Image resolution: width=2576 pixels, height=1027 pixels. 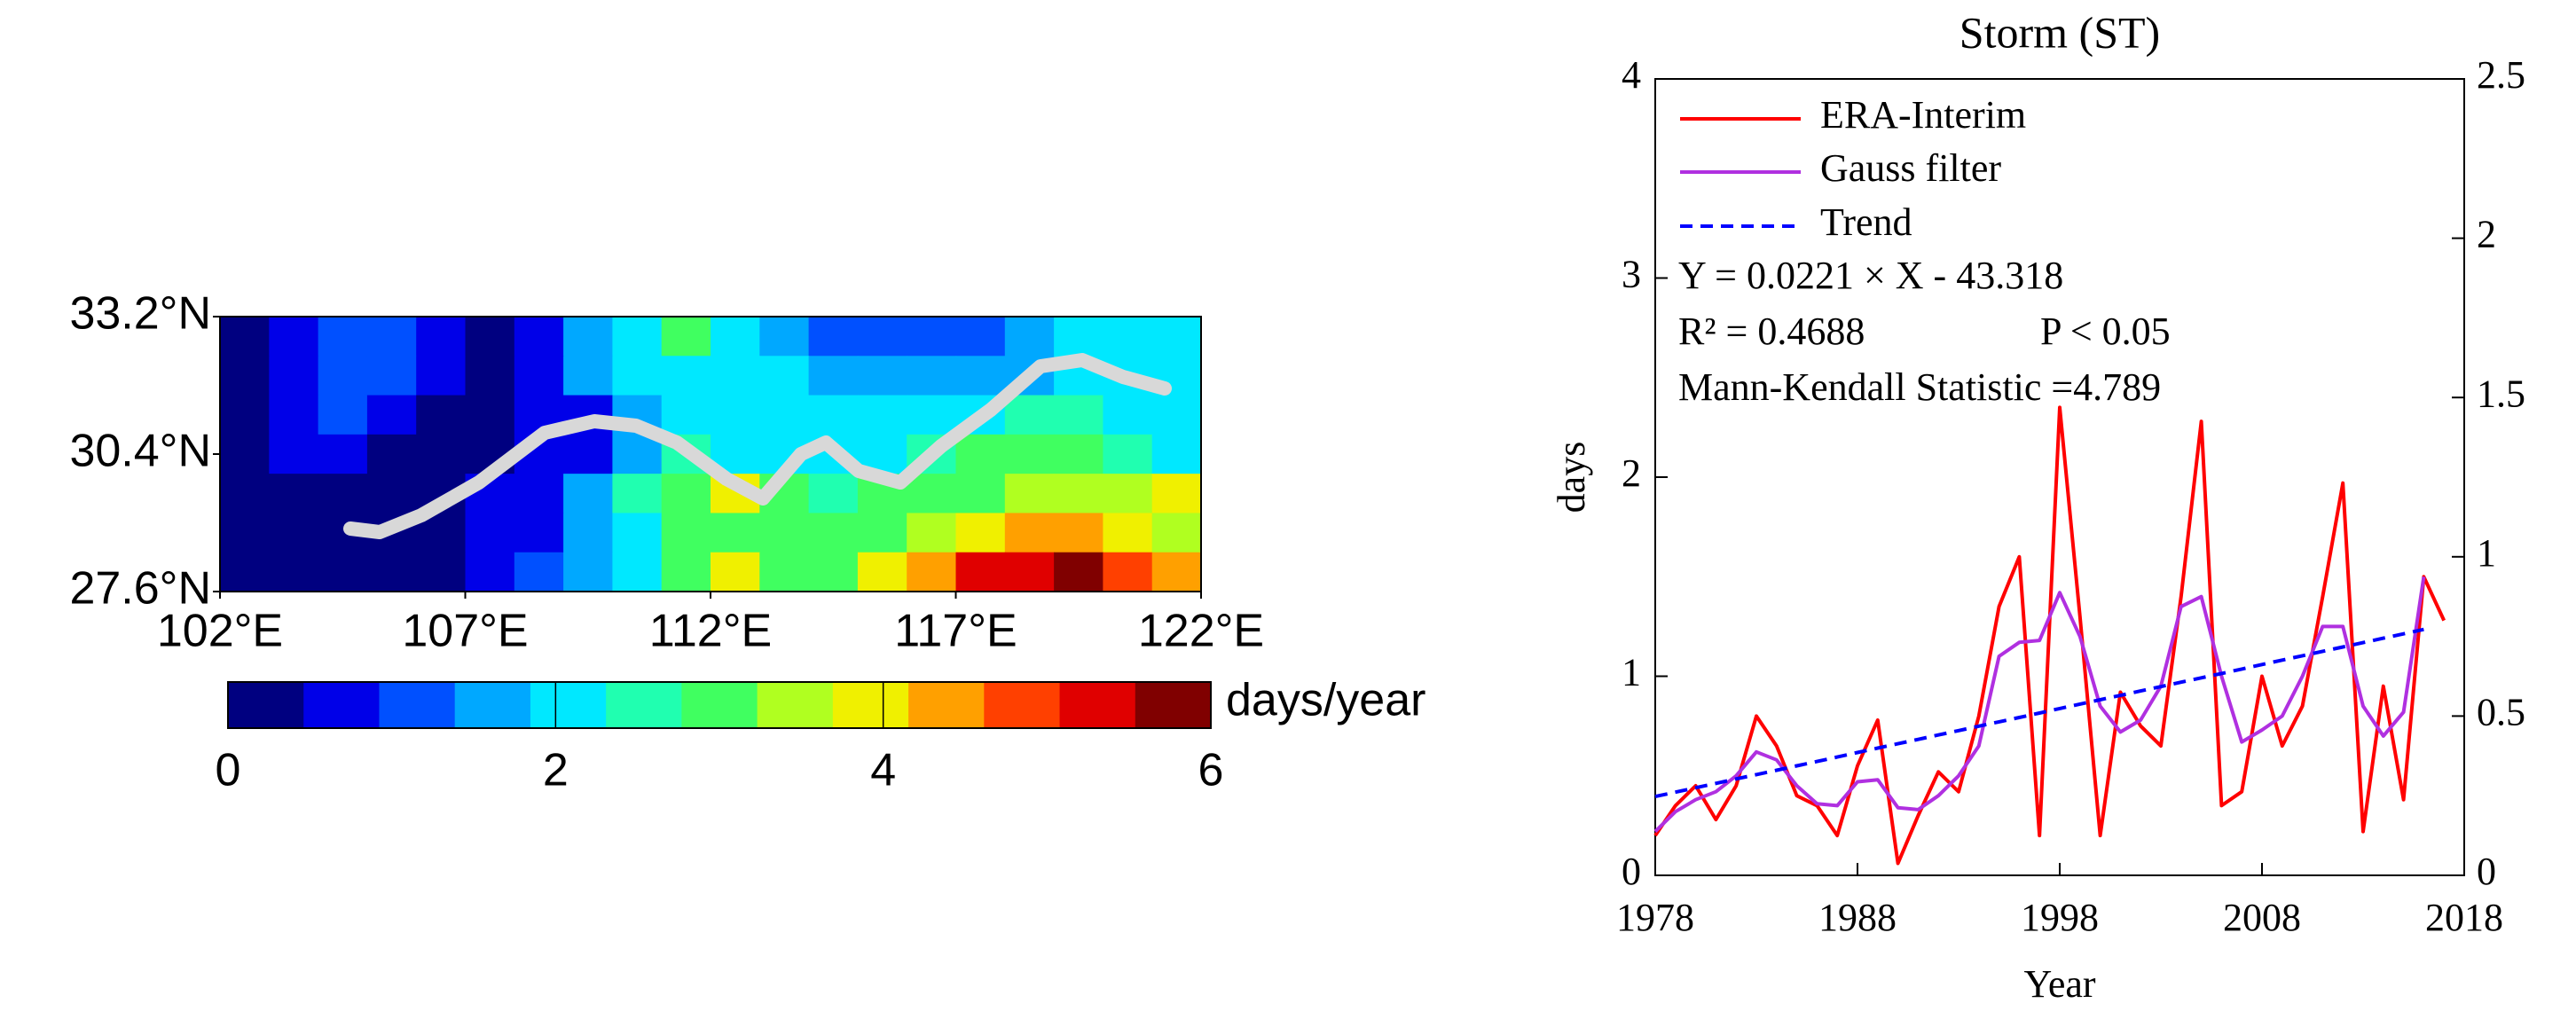 What do you see at coordinates (2059, 984) in the screenshot?
I see `x-axis-label: Year` at bounding box center [2059, 984].